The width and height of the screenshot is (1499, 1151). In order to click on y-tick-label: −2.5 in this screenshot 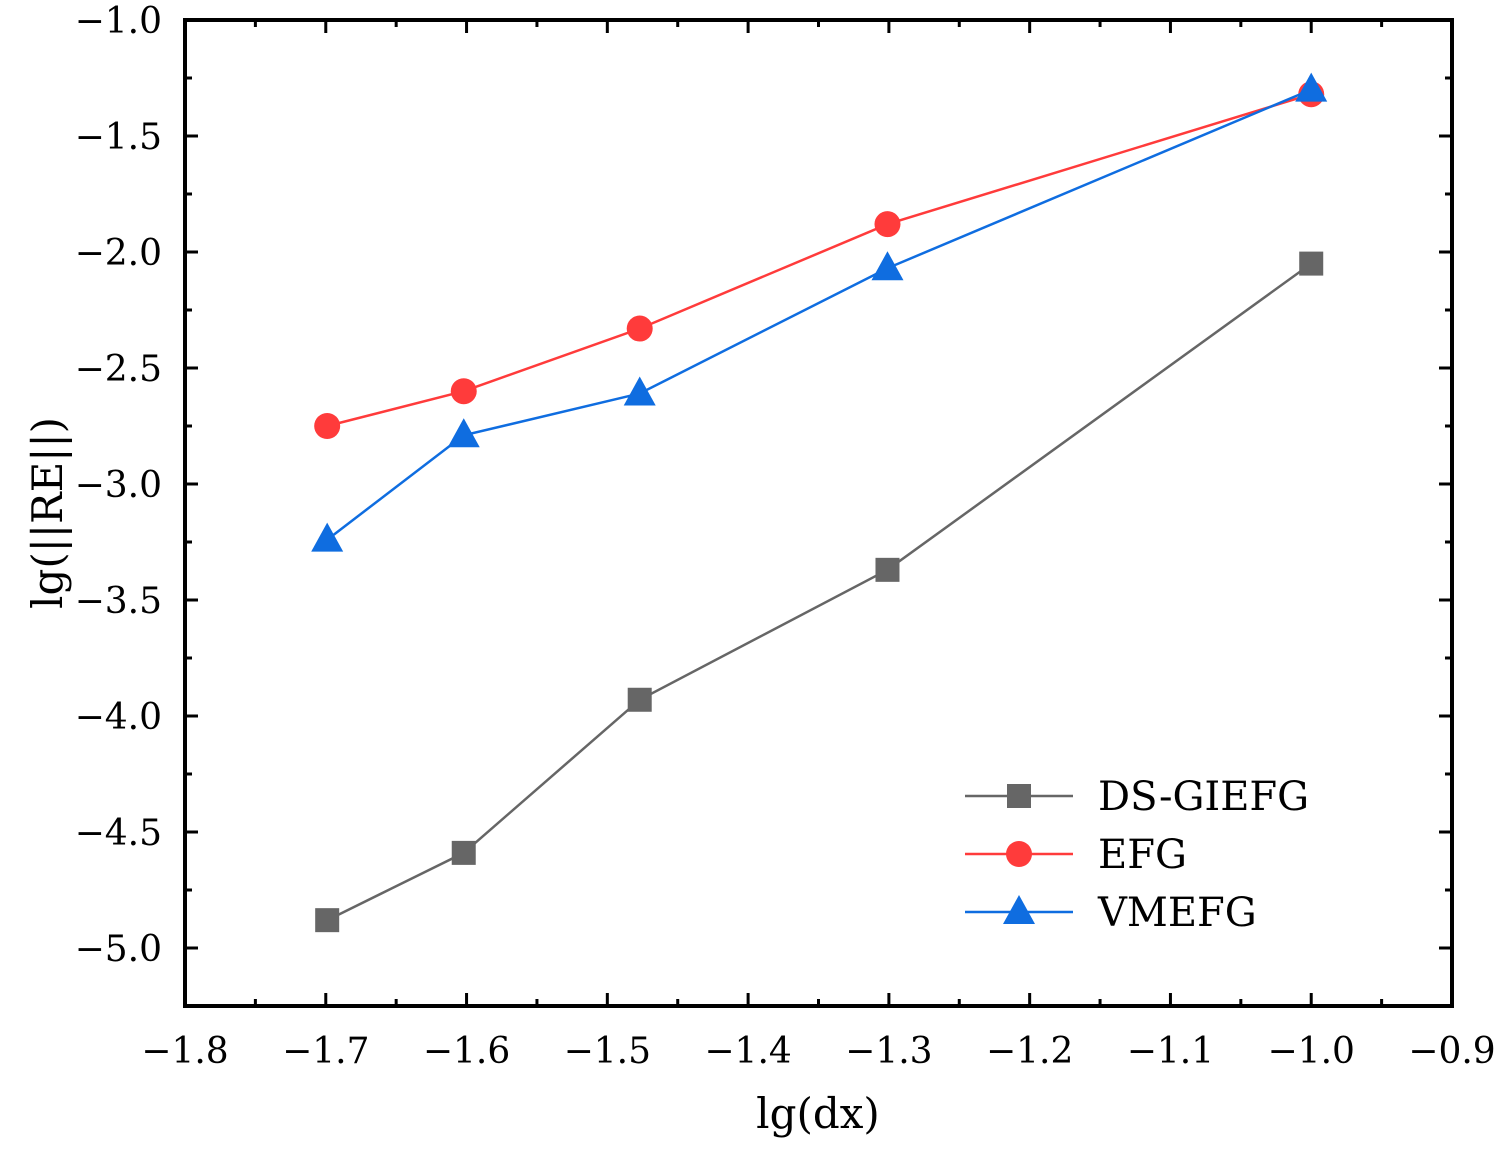, I will do `click(118, 369)`.